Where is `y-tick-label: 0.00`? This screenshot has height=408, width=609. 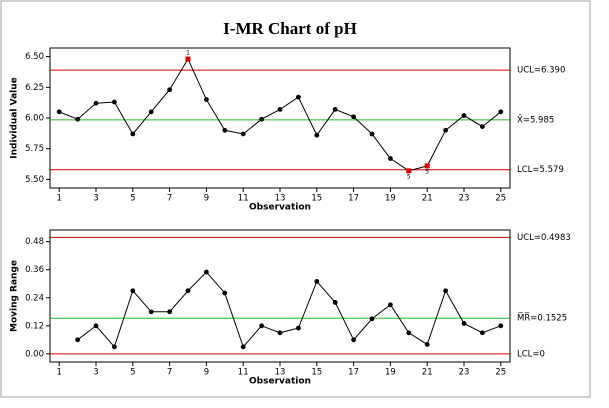 y-tick-label: 0.00 is located at coordinates (34, 354).